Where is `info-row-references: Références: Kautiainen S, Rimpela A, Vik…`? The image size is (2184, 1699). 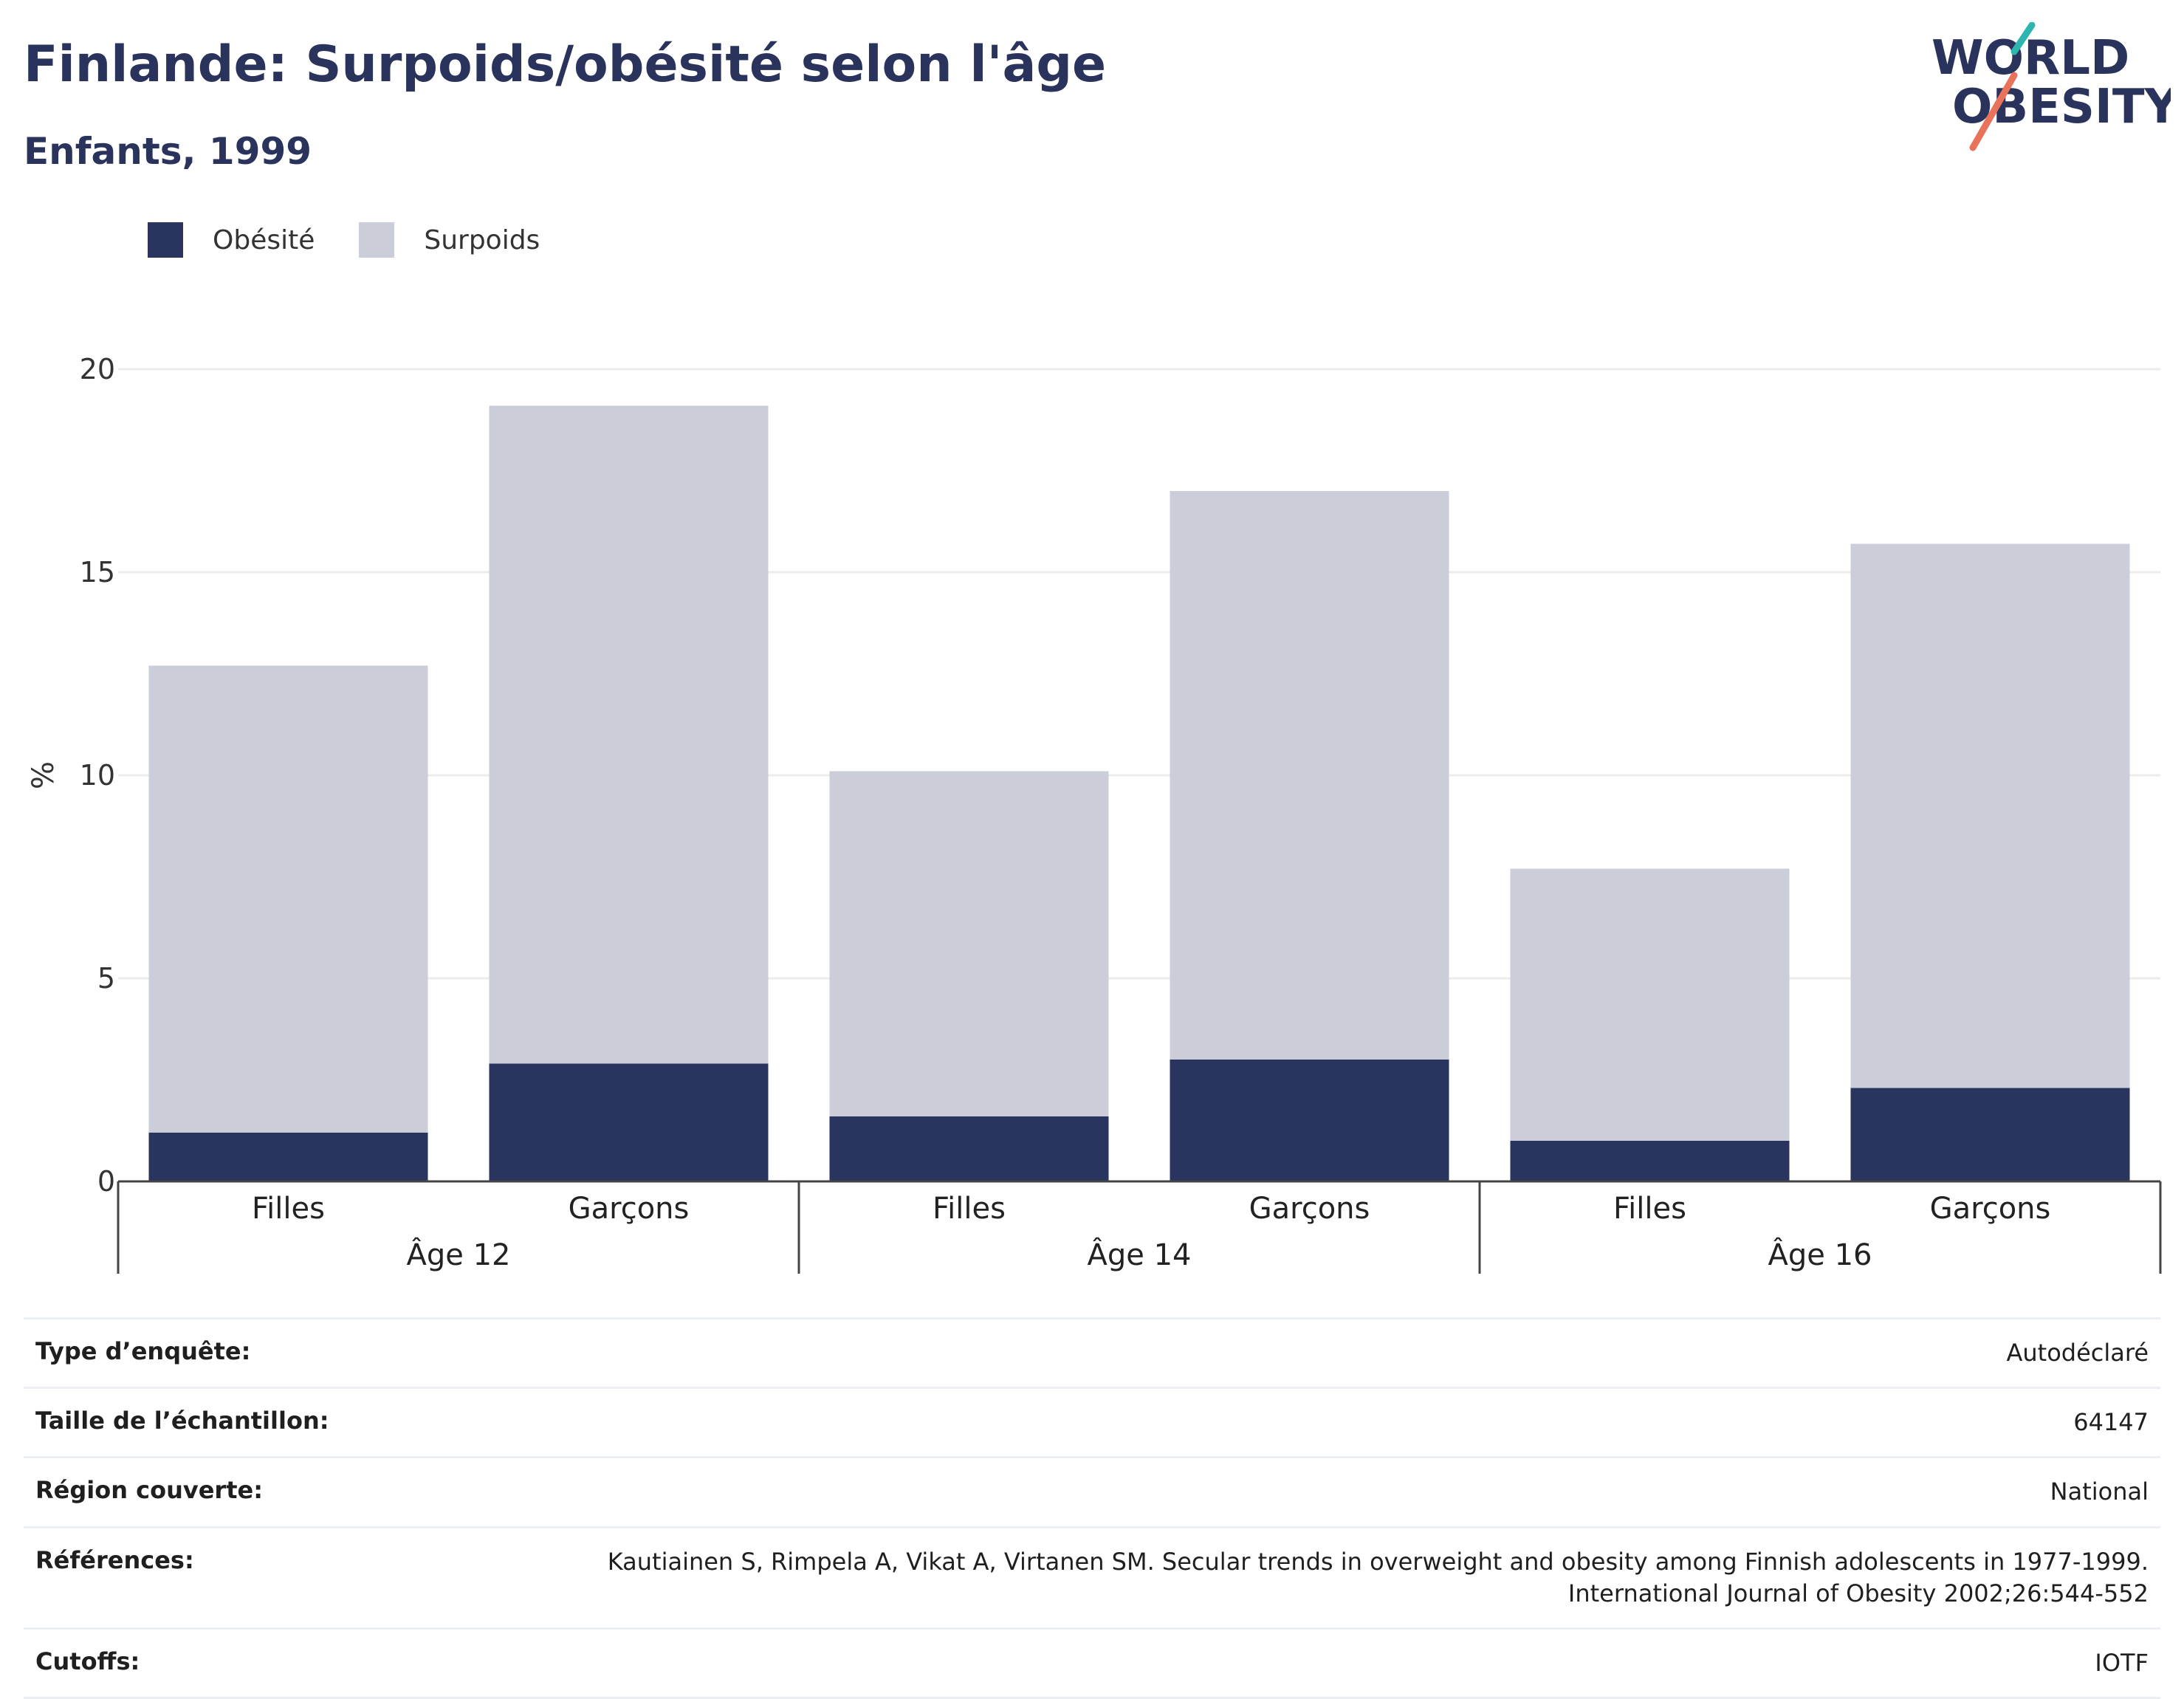 info-row-references: Références: Kautiainen S, Rimpela A, Vik… is located at coordinates (1092, 1577).